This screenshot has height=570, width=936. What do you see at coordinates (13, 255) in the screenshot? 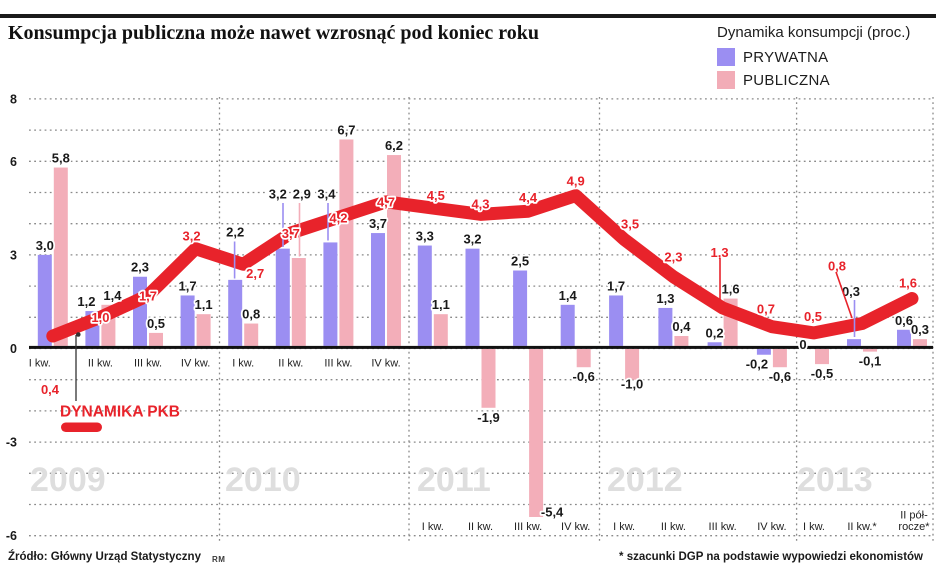
I see `y-tick-label-3: 3` at bounding box center [13, 255].